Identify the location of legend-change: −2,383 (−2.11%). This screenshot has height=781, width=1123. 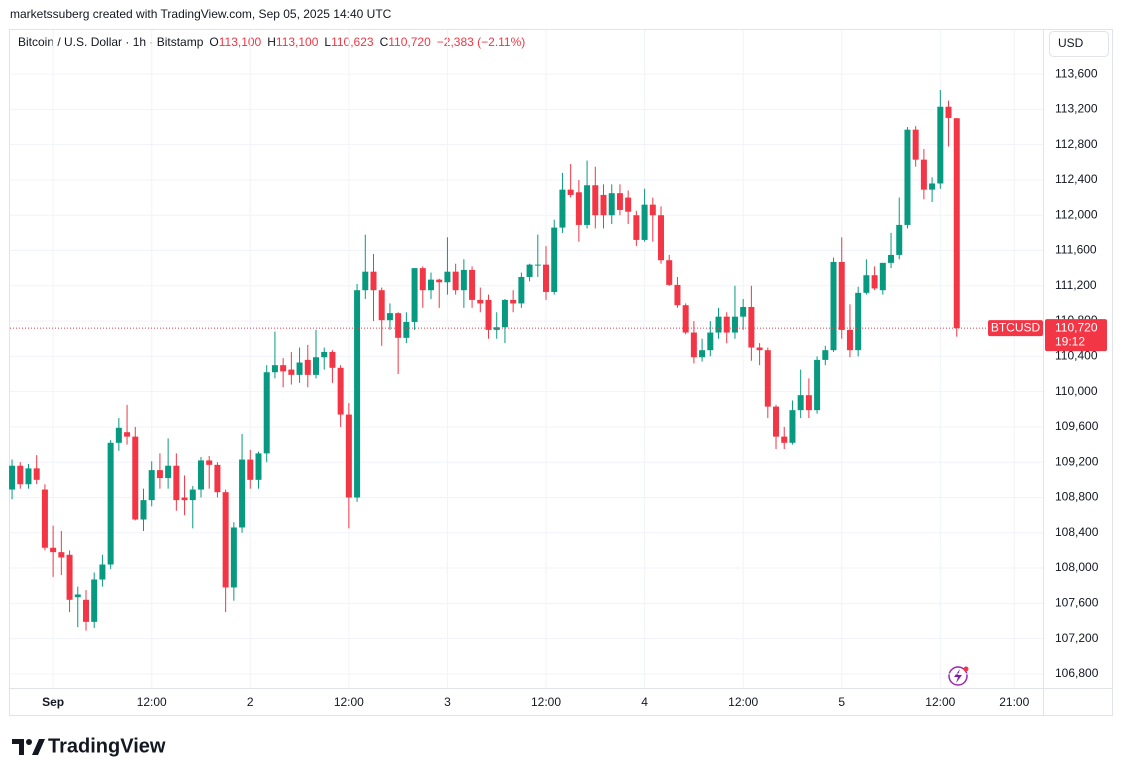
(481, 42).